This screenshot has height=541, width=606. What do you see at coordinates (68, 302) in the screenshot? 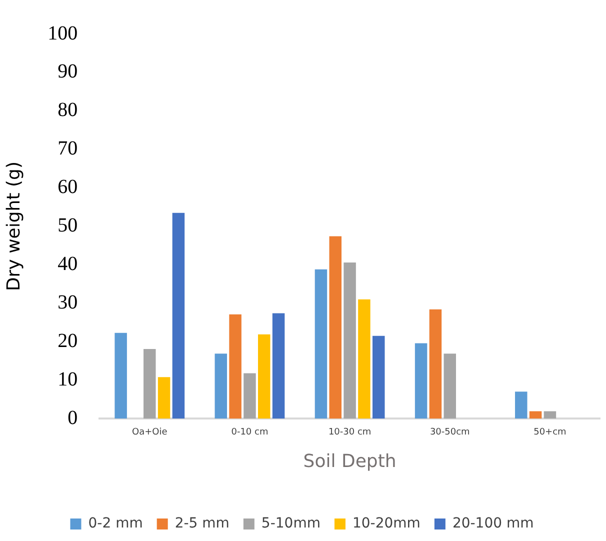
I see `y-tick-label: 30` at bounding box center [68, 302].